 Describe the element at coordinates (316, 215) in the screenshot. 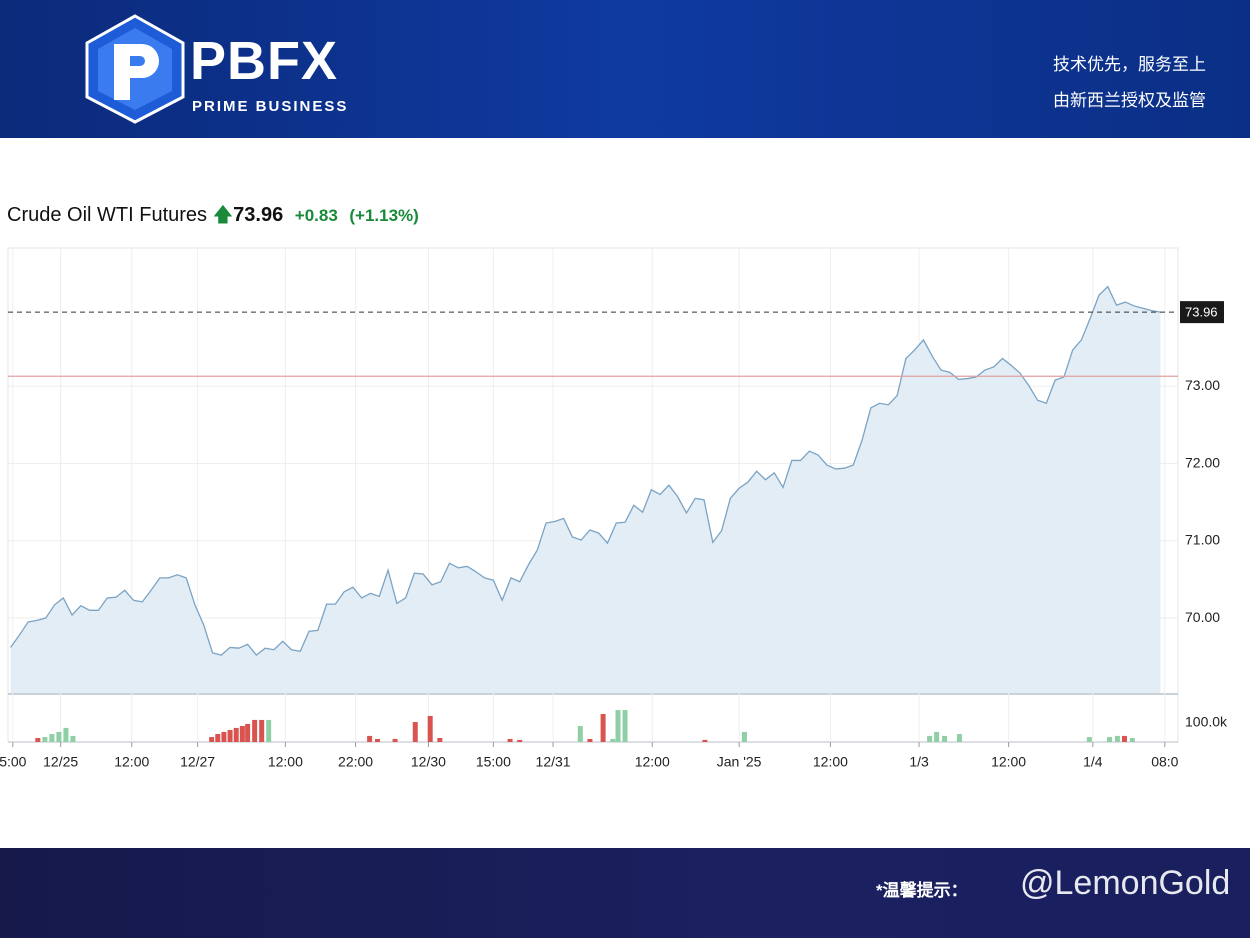

I see `change: +0.83` at that location.